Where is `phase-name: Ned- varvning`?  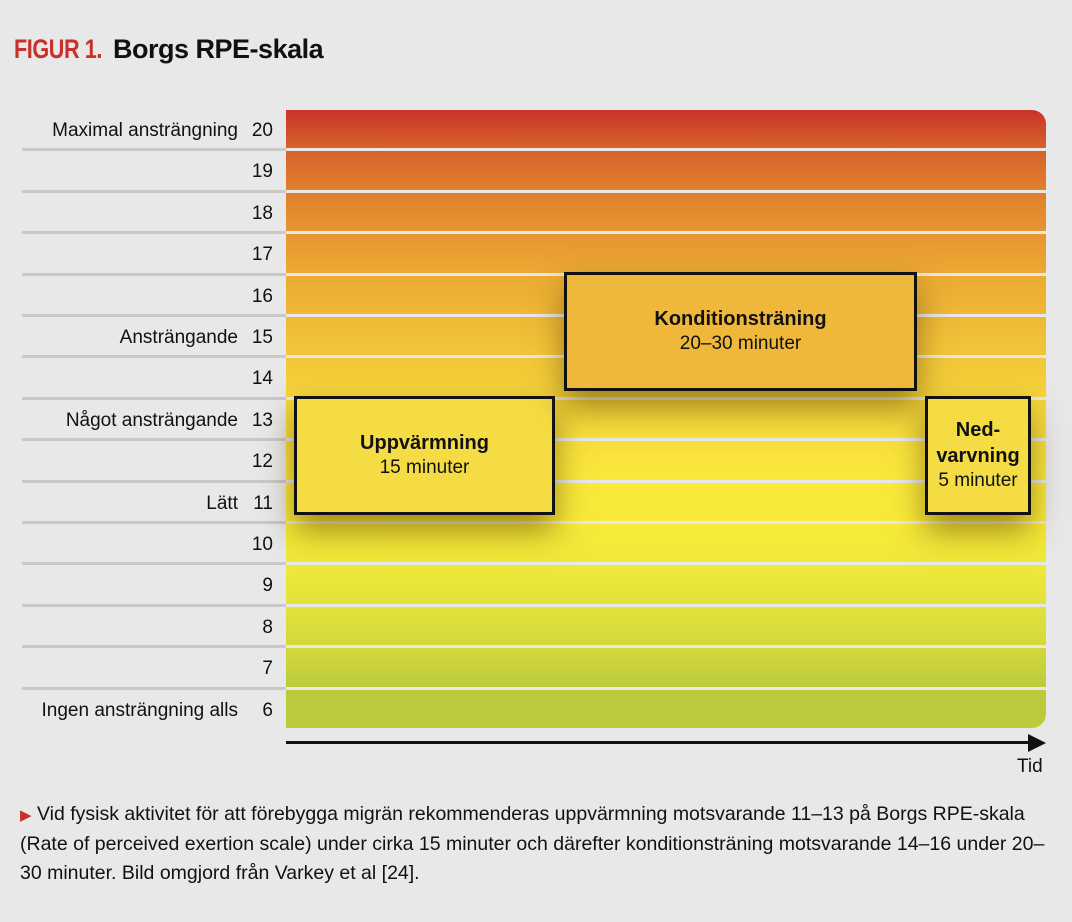
phase-name: Ned- varvning is located at coordinates (978, 443).